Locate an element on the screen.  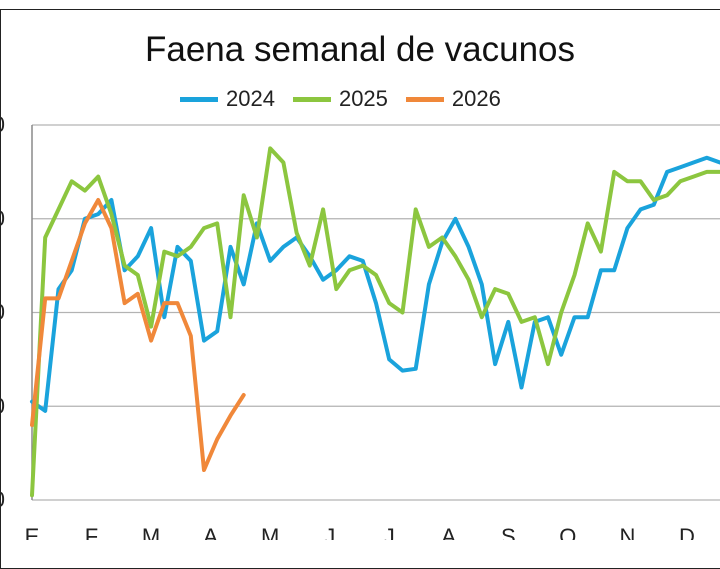
legend-item-2024: 2024 is located at coordinates (227, 99).